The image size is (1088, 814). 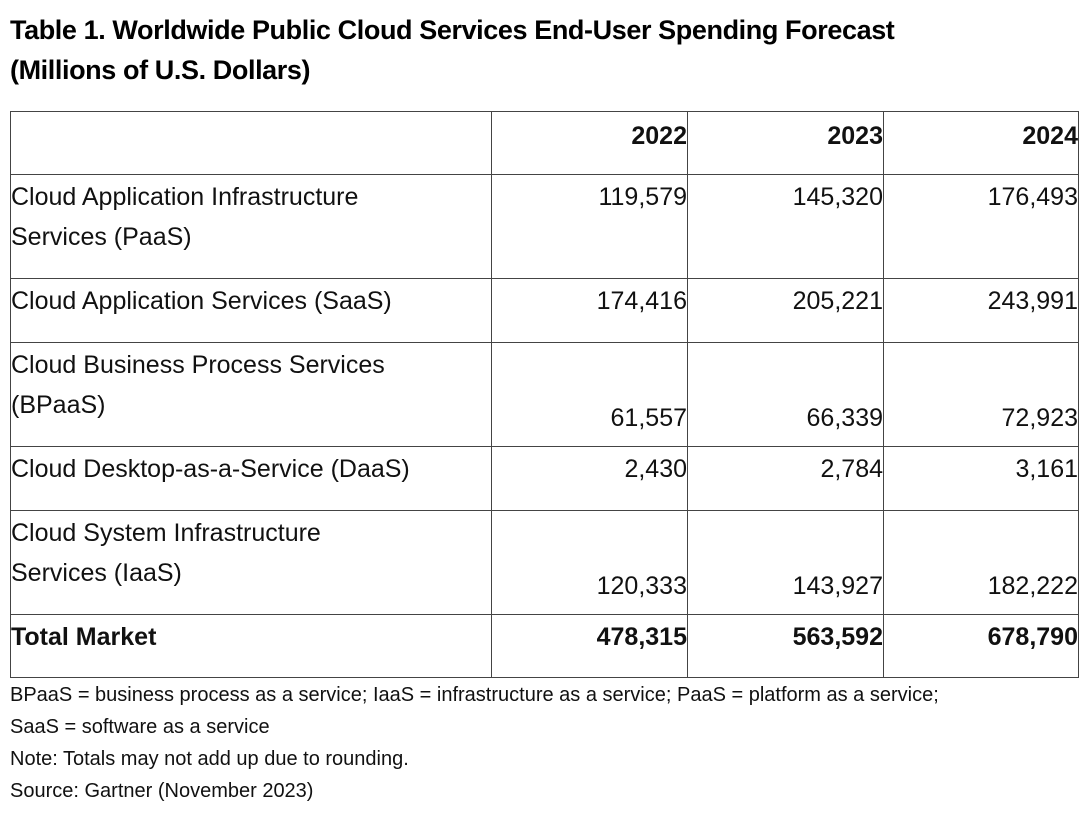 What do you see at coordinates (162, 791) in the screenshot?
I see `source-note: Source: Gartner (November 2023)` at bounding box center [162, 791].